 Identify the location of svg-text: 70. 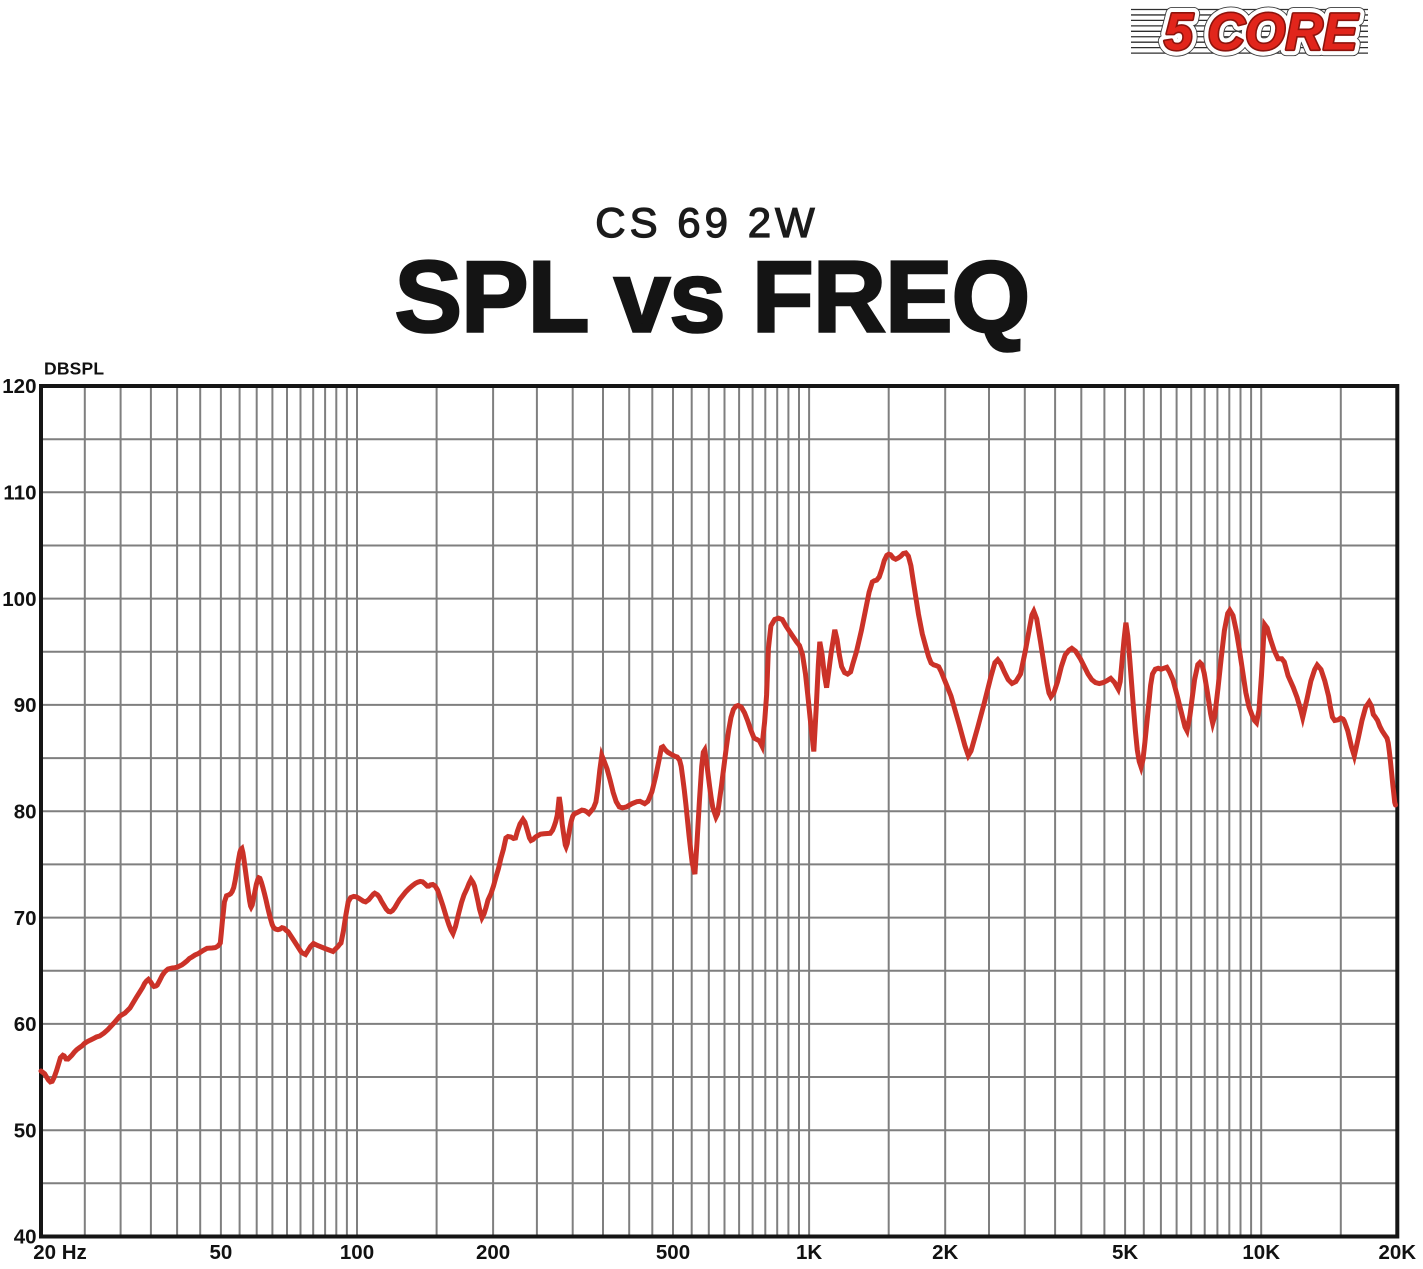
(25, 918).